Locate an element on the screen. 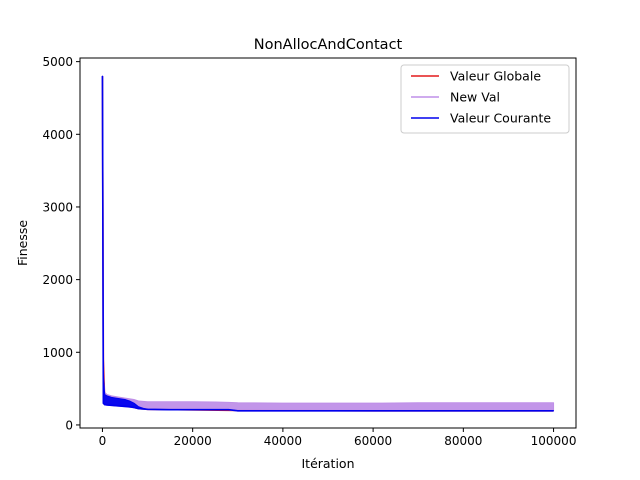 This screenshot has width=640, height=480. legend: Valeur Globale New Val Valeur Courante is located at coordinates (485, 99).